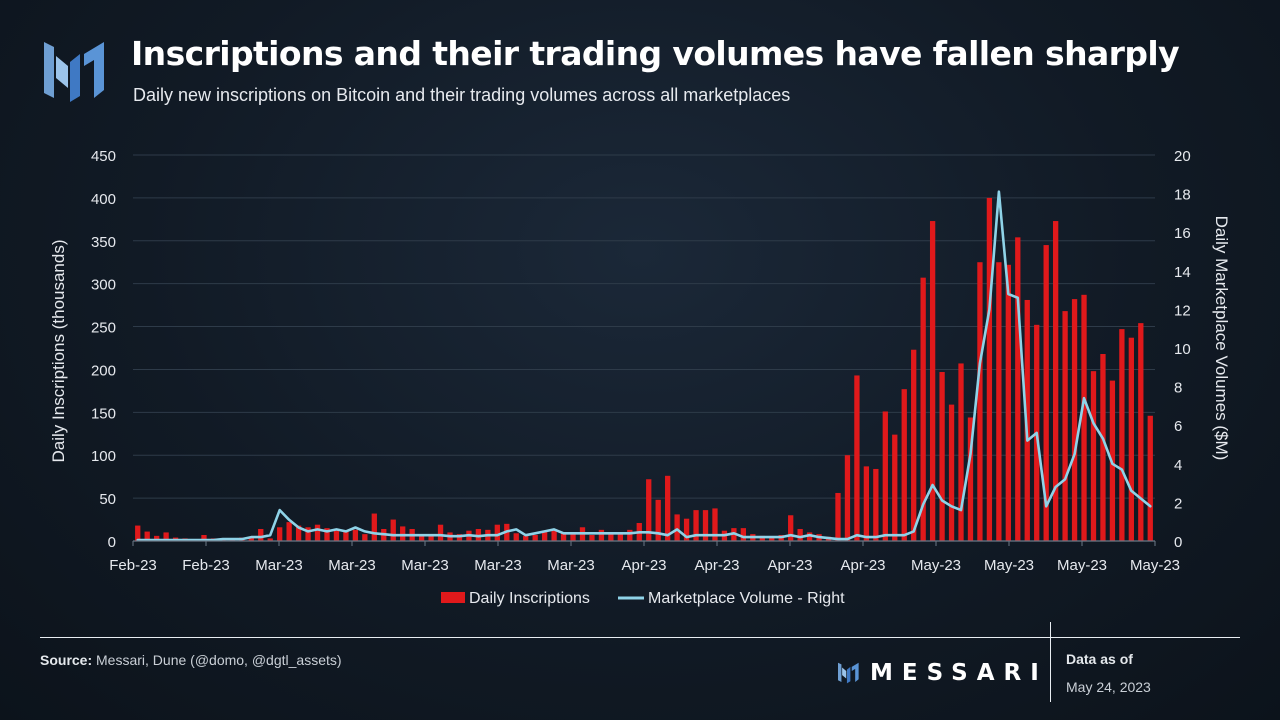 The height and width of the screenshot is (720, 1280). What do you see at coordinates (1221, 338) in the screenshot?
I see `y2-axis-title: Daily Marketplace Volumes ($M)` at bounding box center [1221, 338].